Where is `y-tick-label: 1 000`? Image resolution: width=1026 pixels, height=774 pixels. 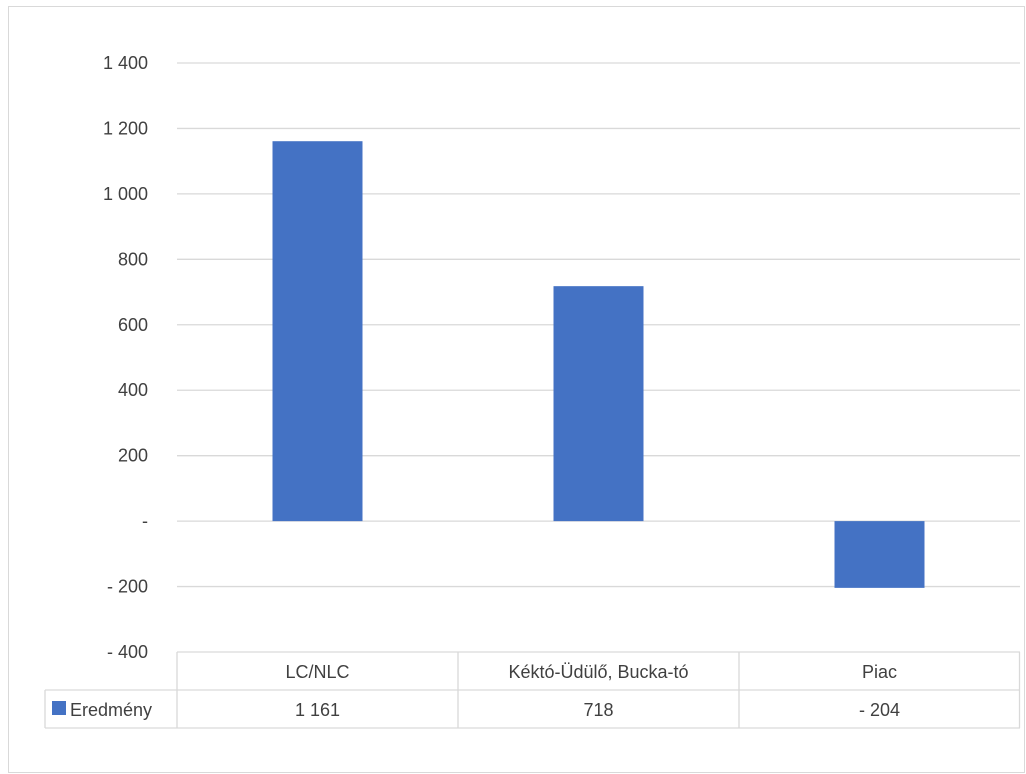 y-tick-label: 1 000 is located at coordinates (125, 194).